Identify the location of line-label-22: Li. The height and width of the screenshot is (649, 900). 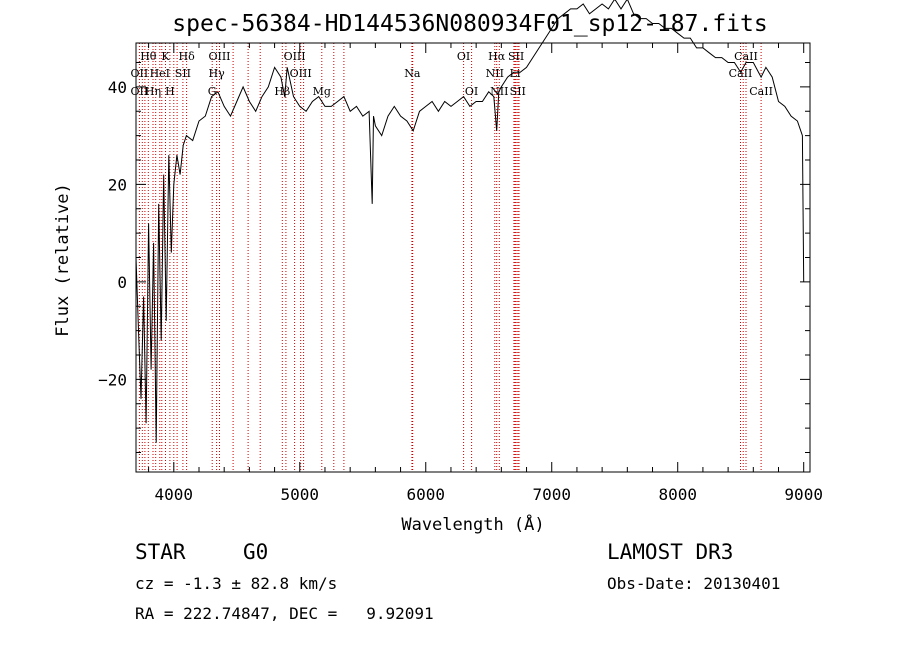
(515, 73).